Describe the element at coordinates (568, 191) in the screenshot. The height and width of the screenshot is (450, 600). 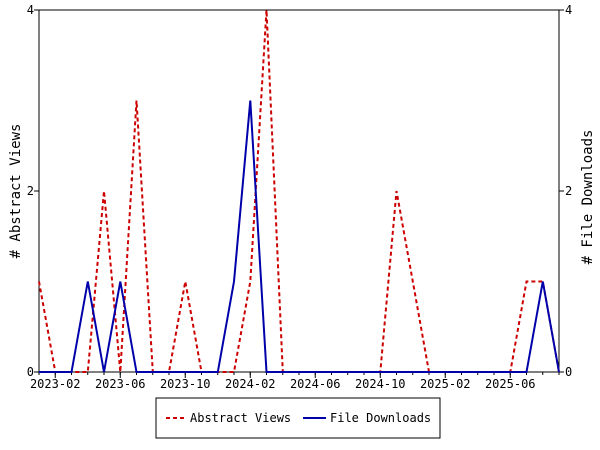
I see `y-tick-label-right: 2` at that location.